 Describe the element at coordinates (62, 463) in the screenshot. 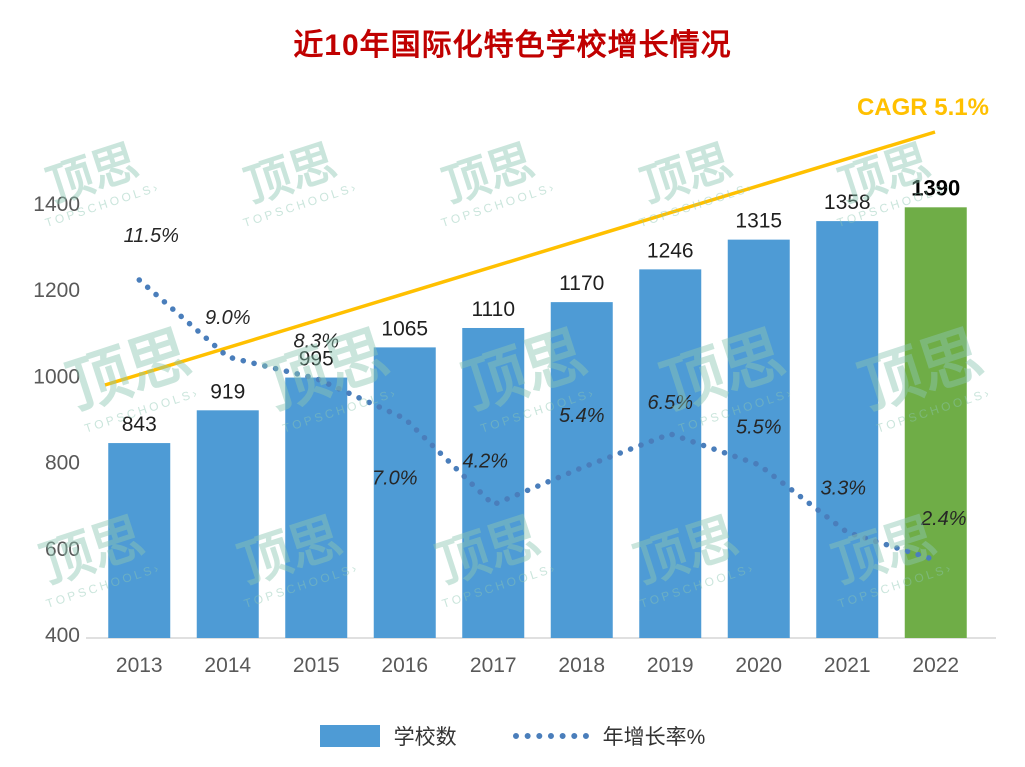

I see `y-axis-tick: 800` at that location.